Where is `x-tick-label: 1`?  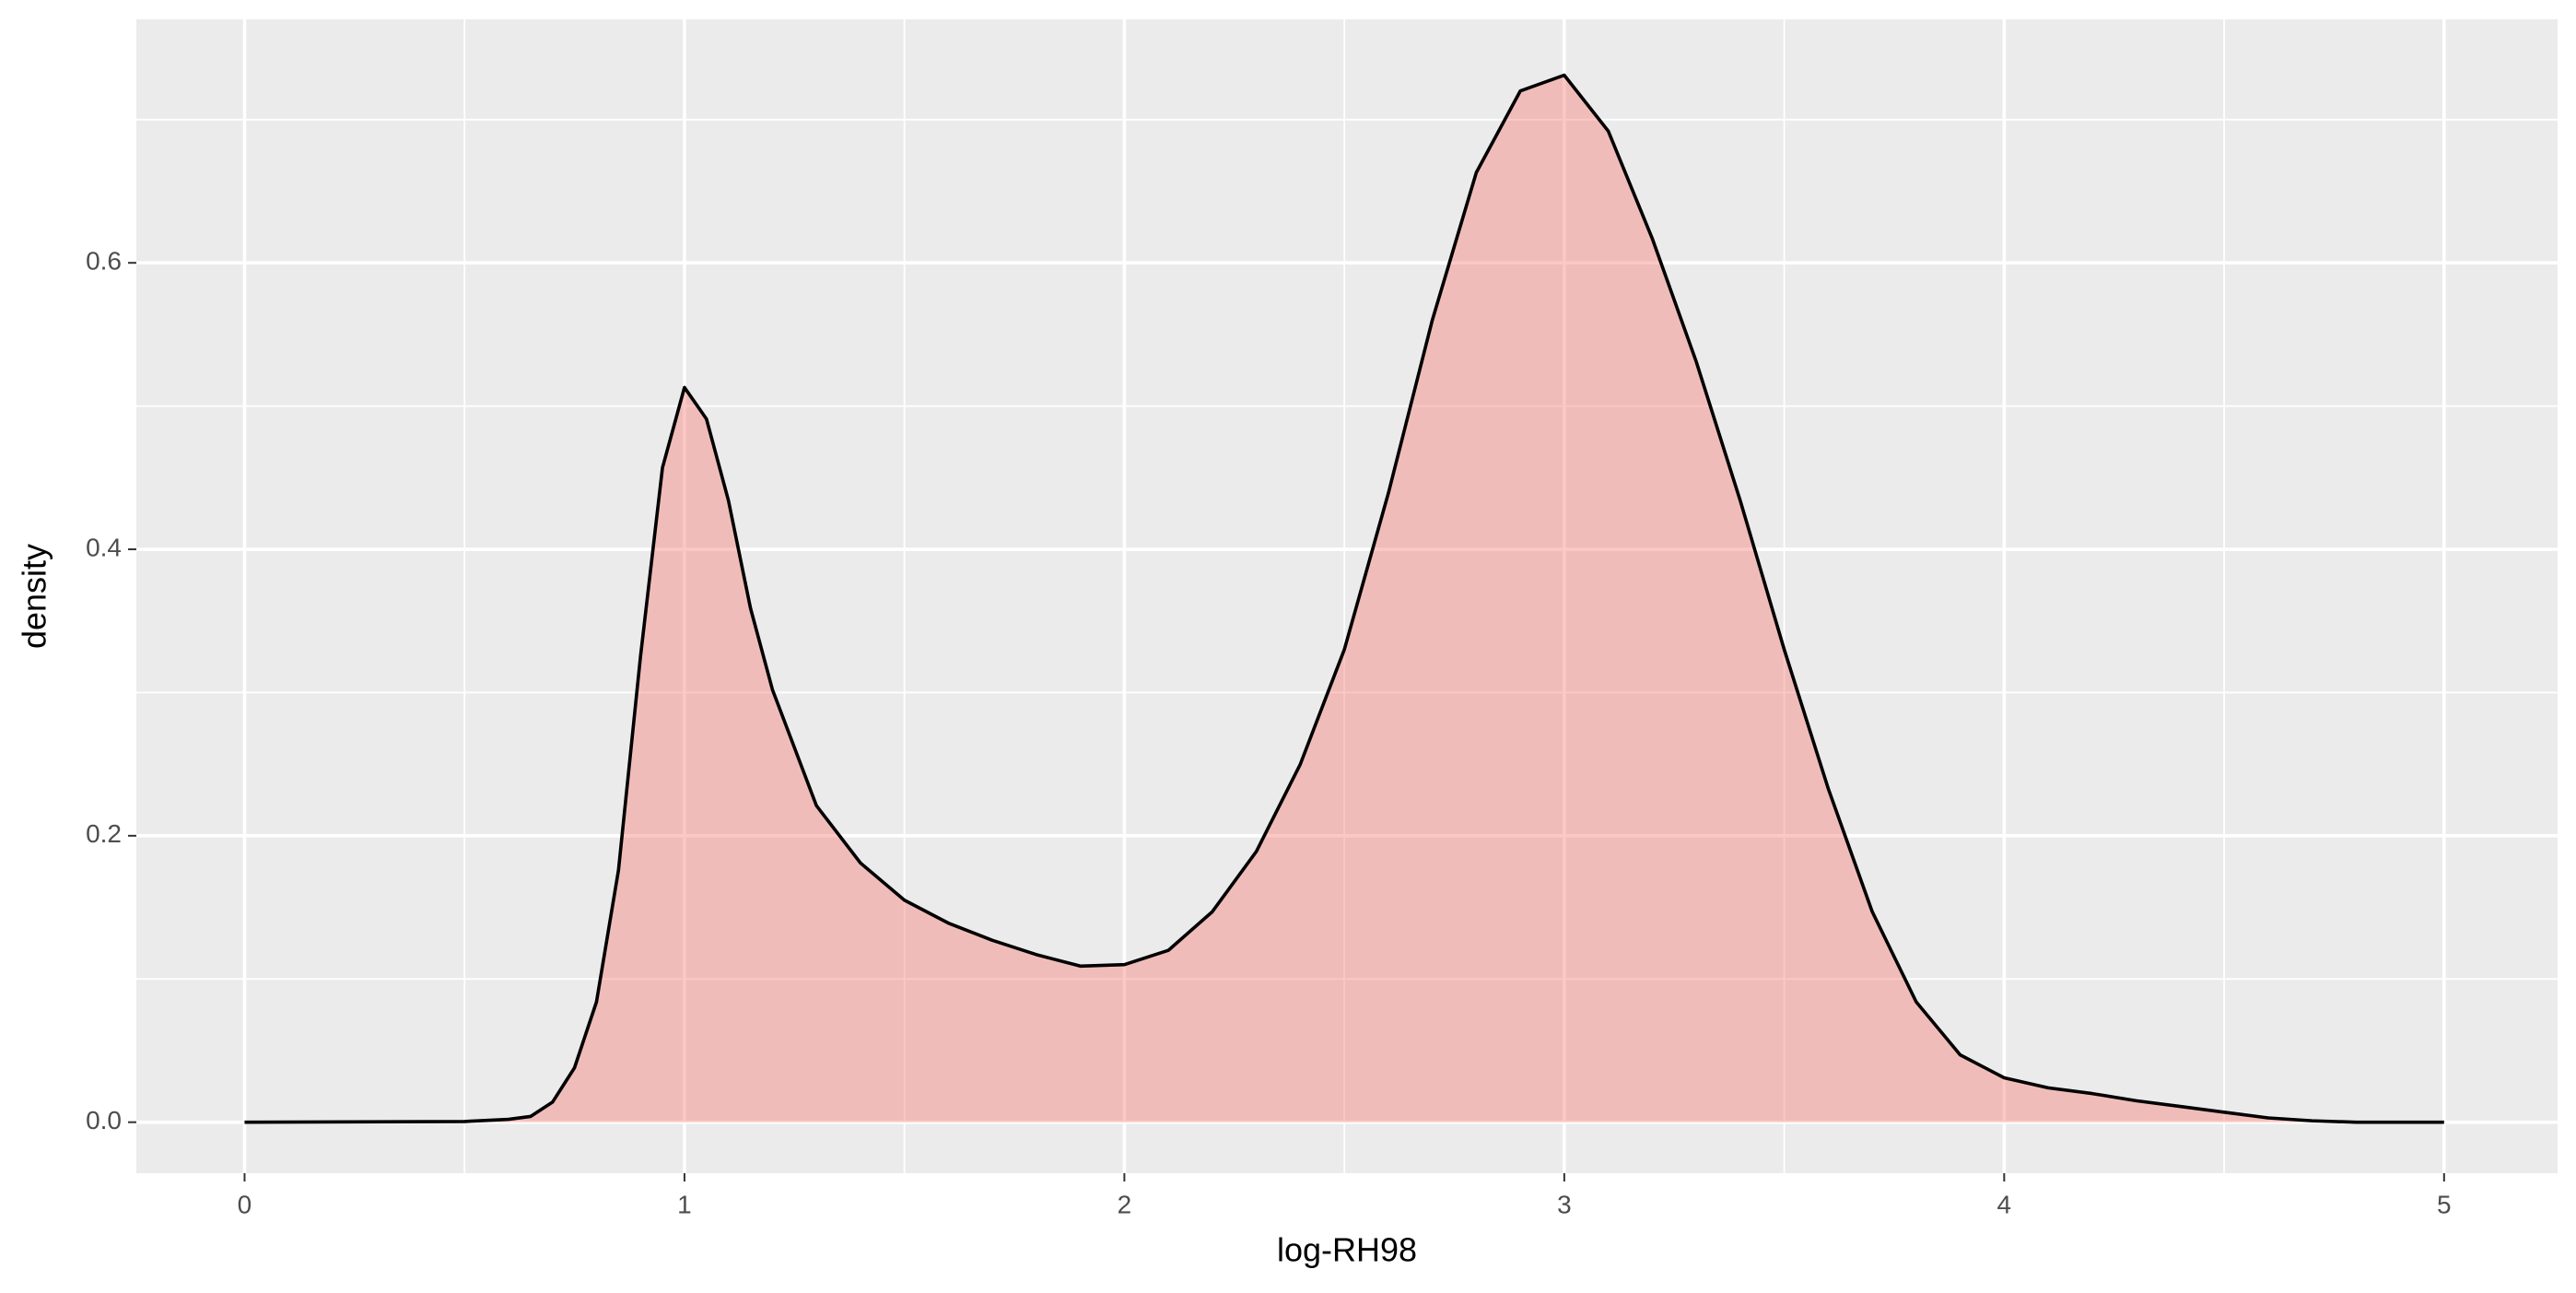
x-tick-label: 1 is located at coordinates (684, 1204).